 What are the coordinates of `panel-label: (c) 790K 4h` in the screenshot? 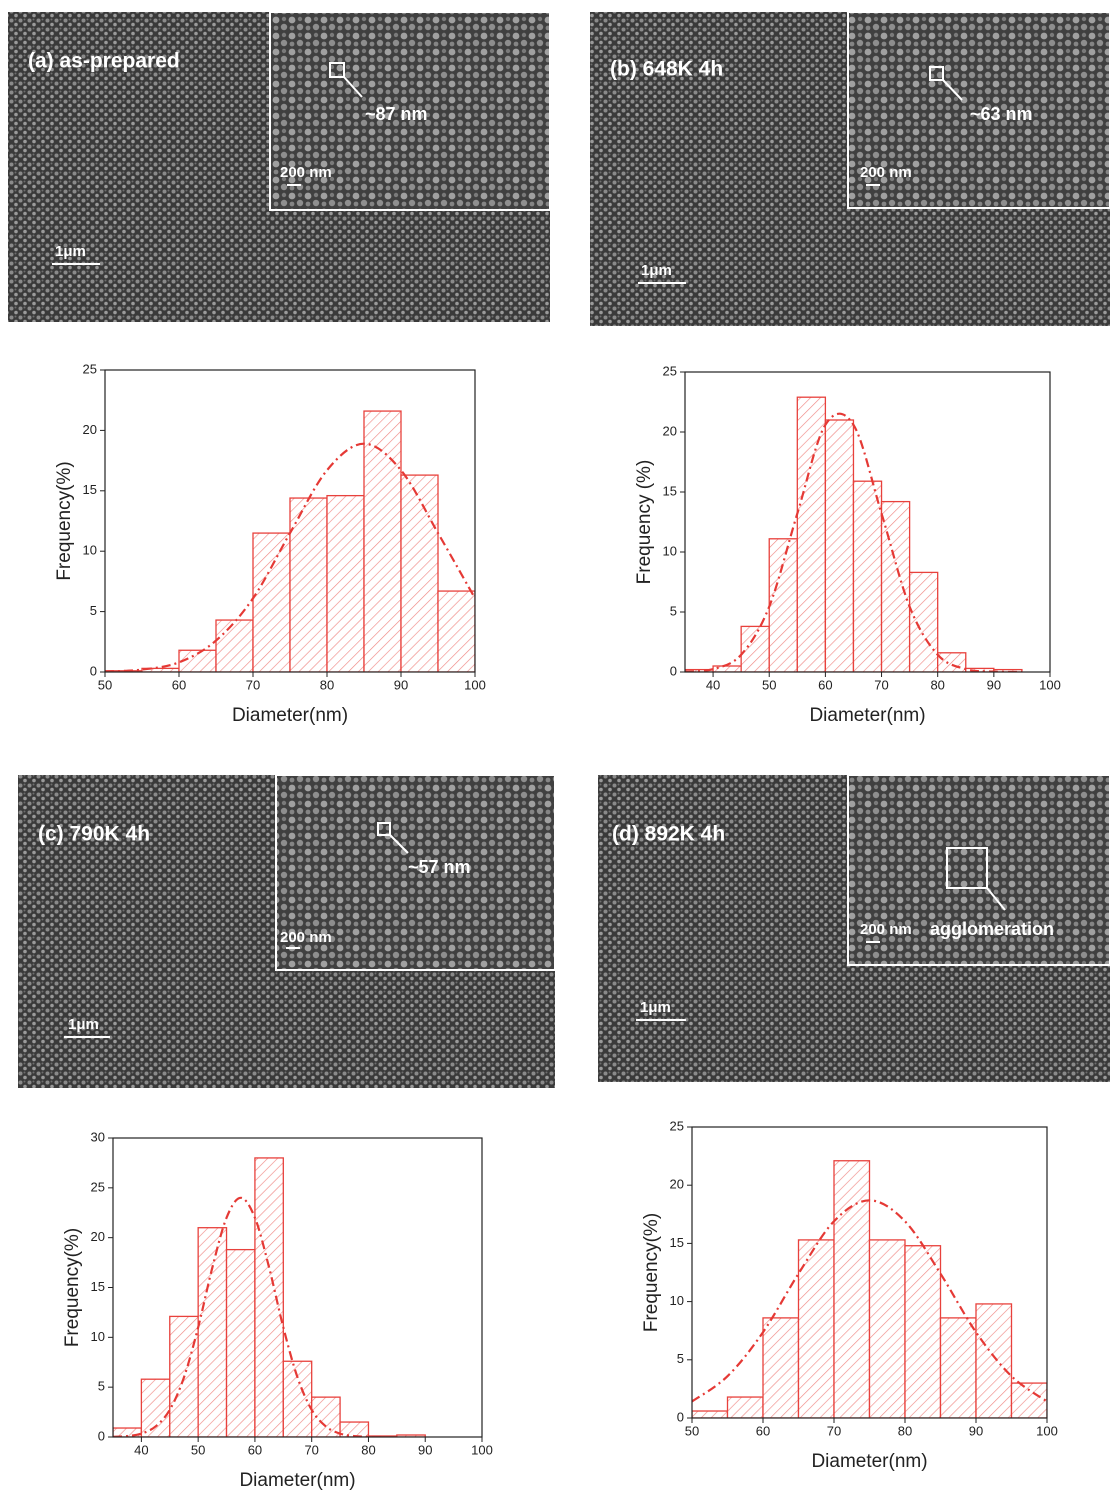 It's located at (94, 834).